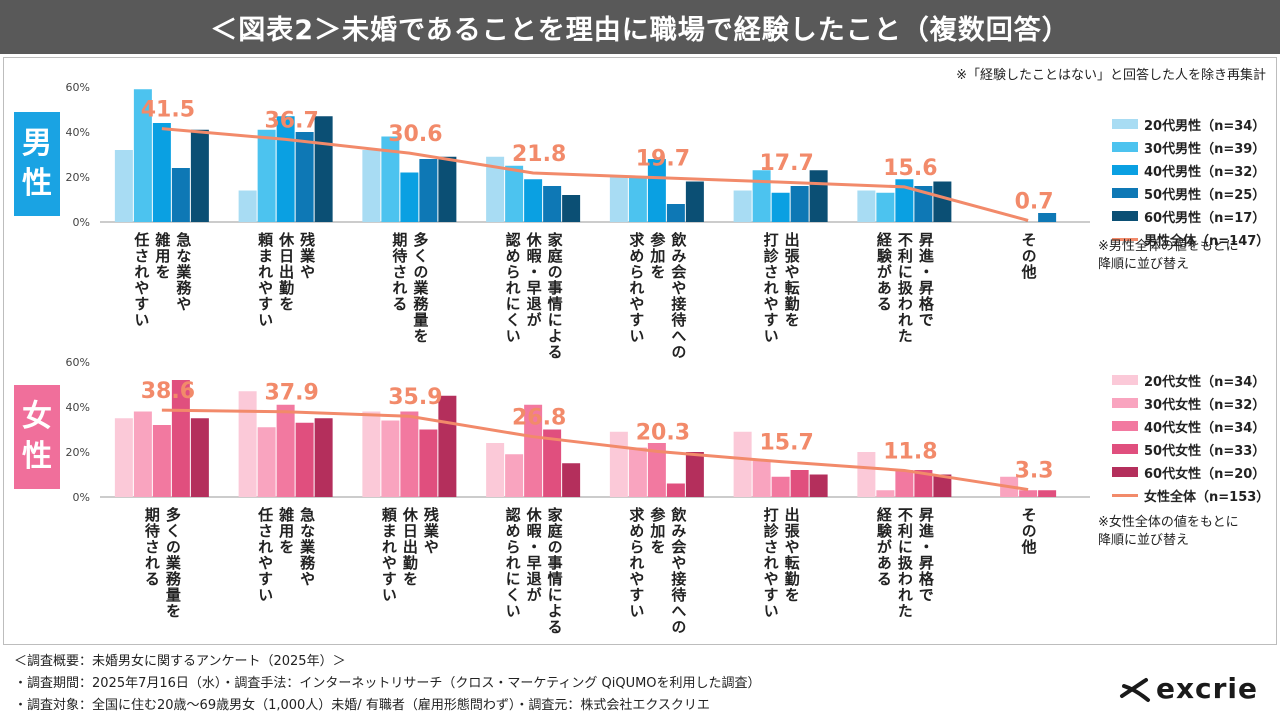 The image size is (1280, 720). Describe the element at coordinates (1034, 201) in the screenshot. I see `male-total-label: 0.7` at that location.